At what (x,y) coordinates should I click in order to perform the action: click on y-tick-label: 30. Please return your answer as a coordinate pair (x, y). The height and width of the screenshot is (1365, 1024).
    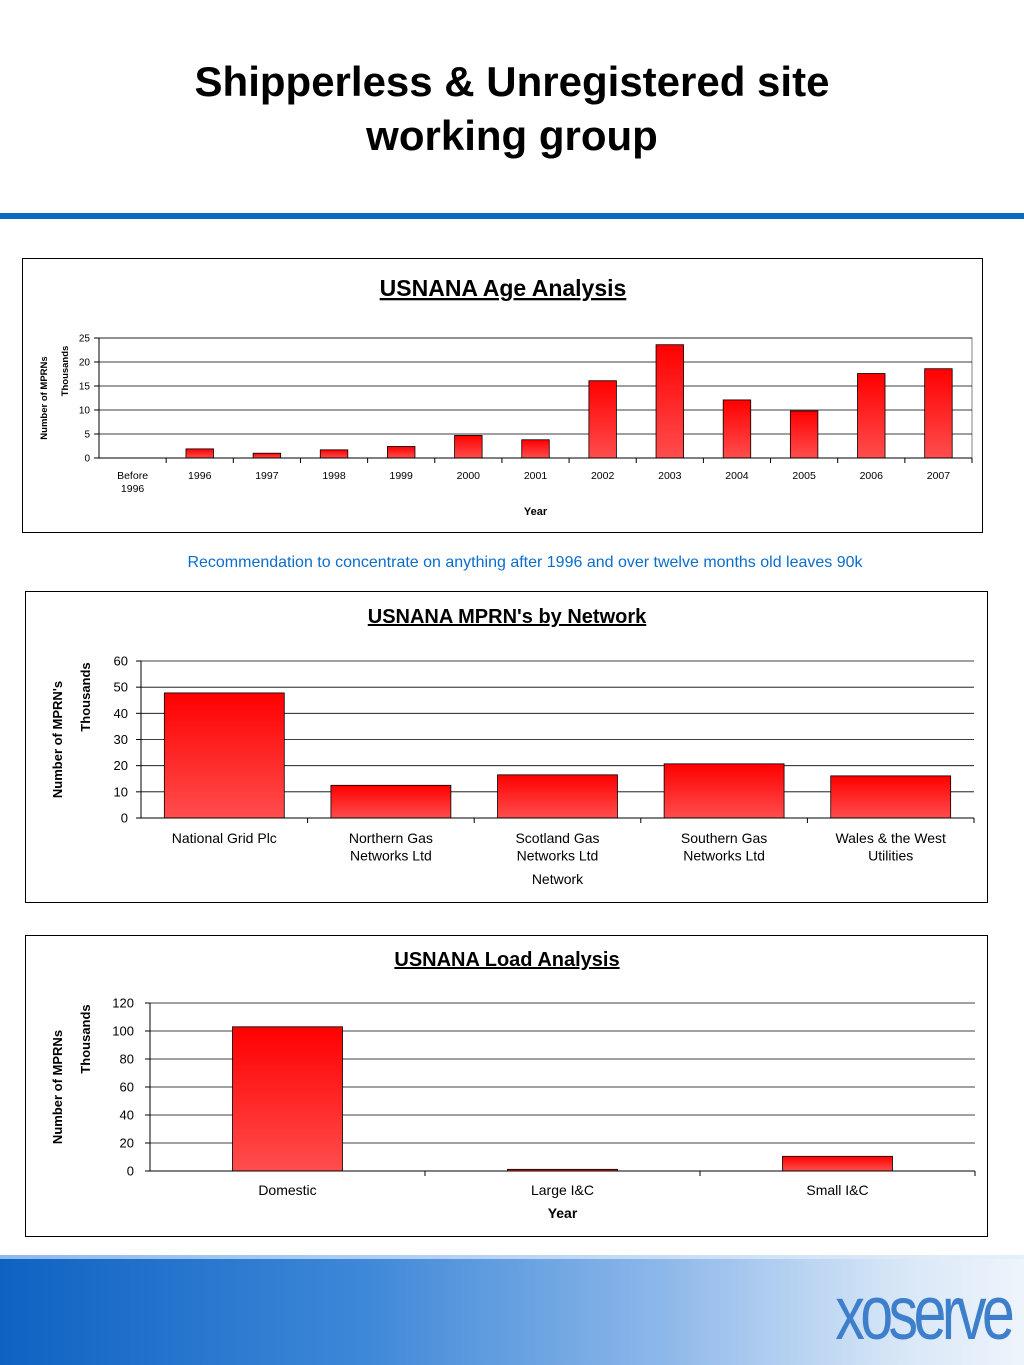
    Looking at the image, I should click on (121, 739).